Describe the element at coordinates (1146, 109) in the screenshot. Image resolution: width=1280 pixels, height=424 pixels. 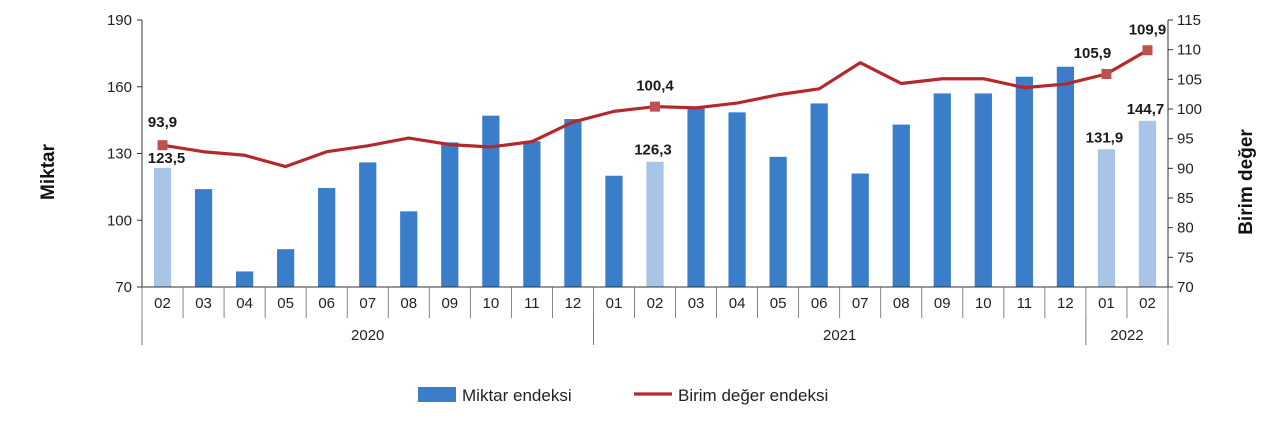
I see `data-label: 144,7` at that location.